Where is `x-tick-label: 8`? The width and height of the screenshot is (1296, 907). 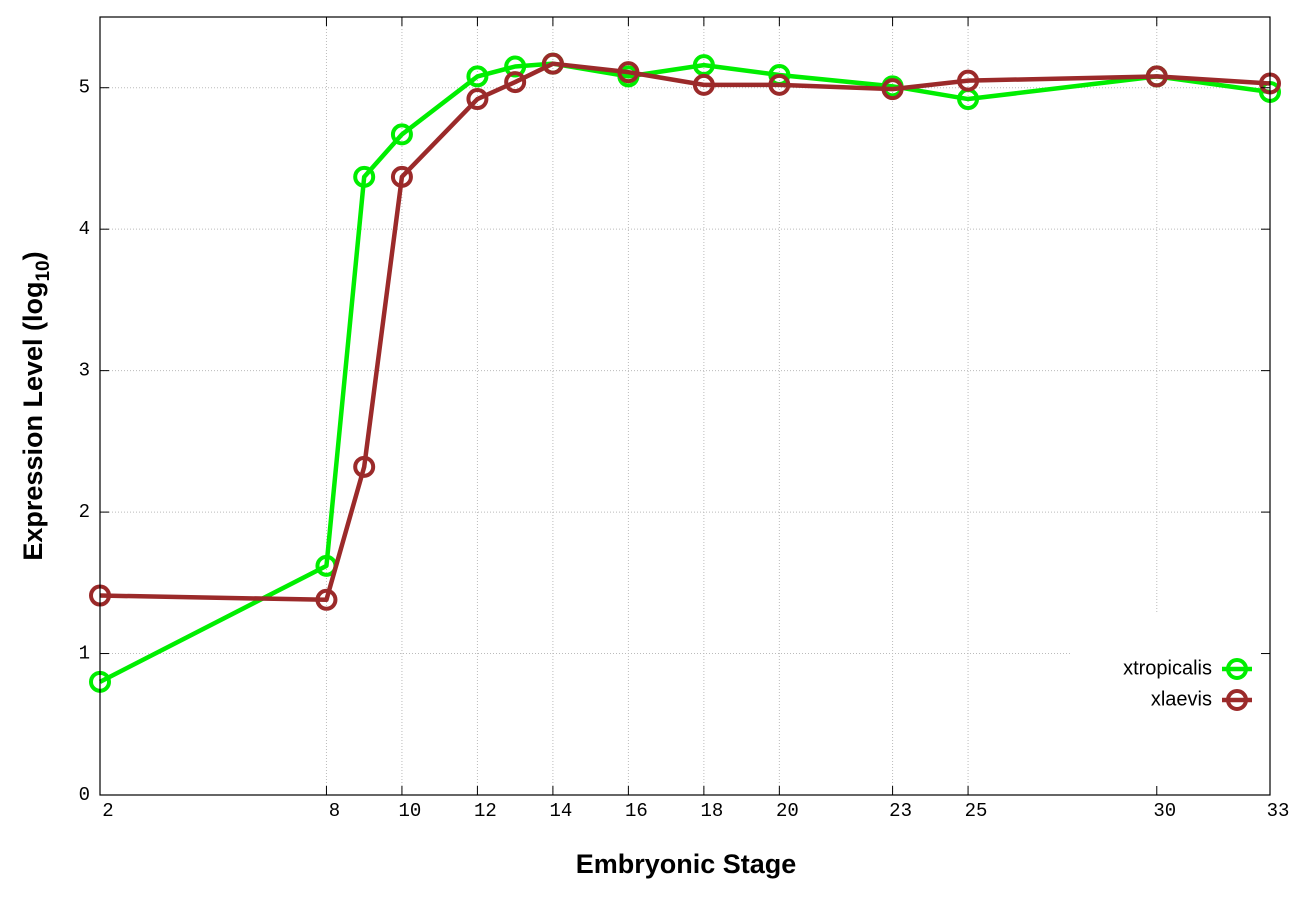 x-tick-label: 8 is located at coordinates (334, 811).